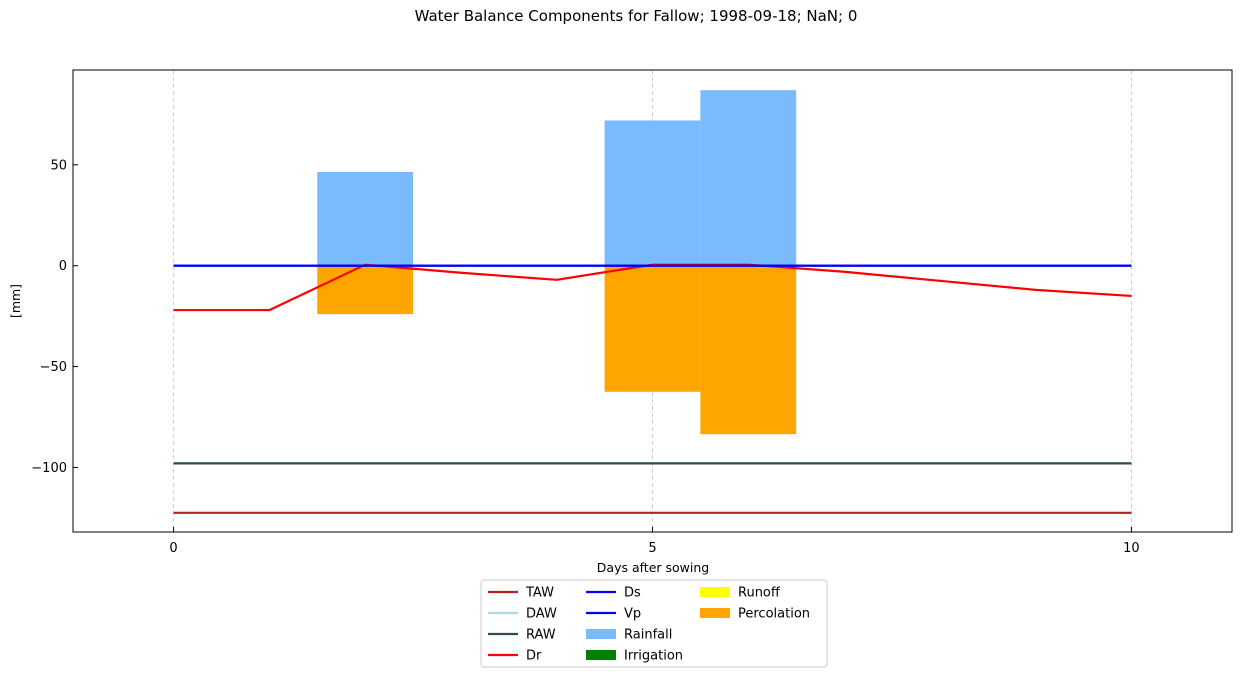 The height and width of the screenshot is (678, 1245). What do you see at coordinates (774, 614) in the screenshot?
I see `legend-label-percolation: Percolation` at bounding box center [774, 614].